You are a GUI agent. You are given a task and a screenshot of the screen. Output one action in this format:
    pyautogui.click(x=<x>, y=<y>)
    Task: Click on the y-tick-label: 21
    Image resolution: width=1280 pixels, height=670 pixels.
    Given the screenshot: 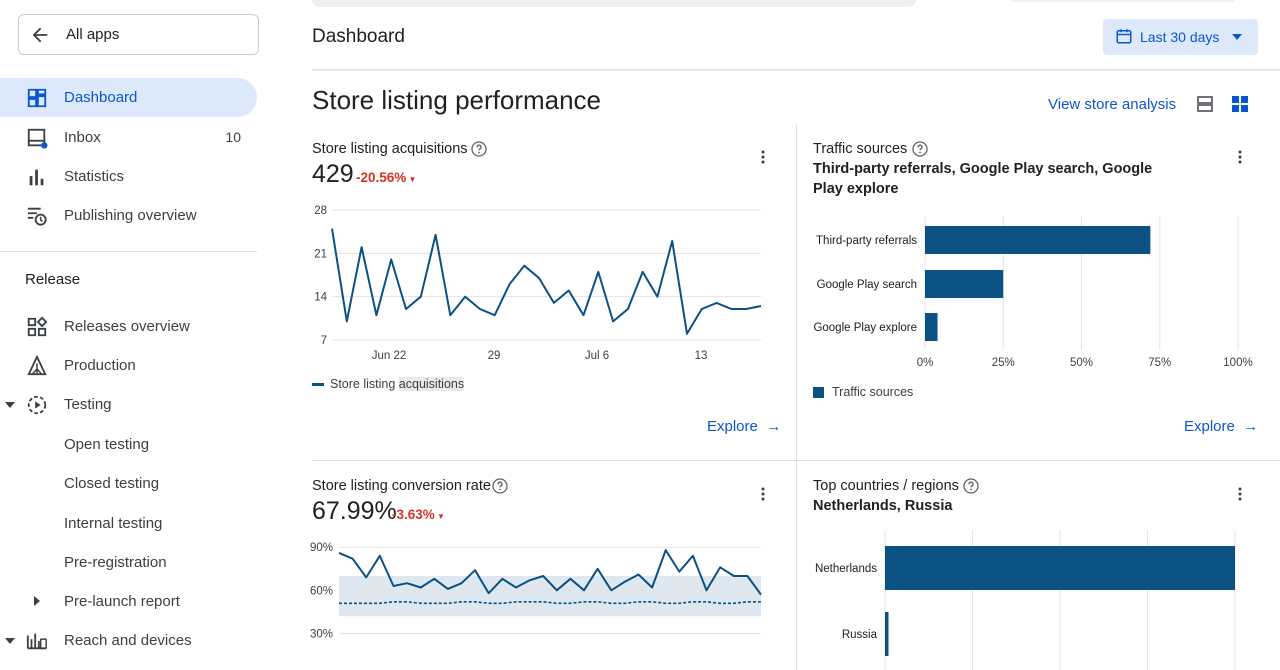 What is the action you would take?
    pyautogui.click(x=320, y=254)
    